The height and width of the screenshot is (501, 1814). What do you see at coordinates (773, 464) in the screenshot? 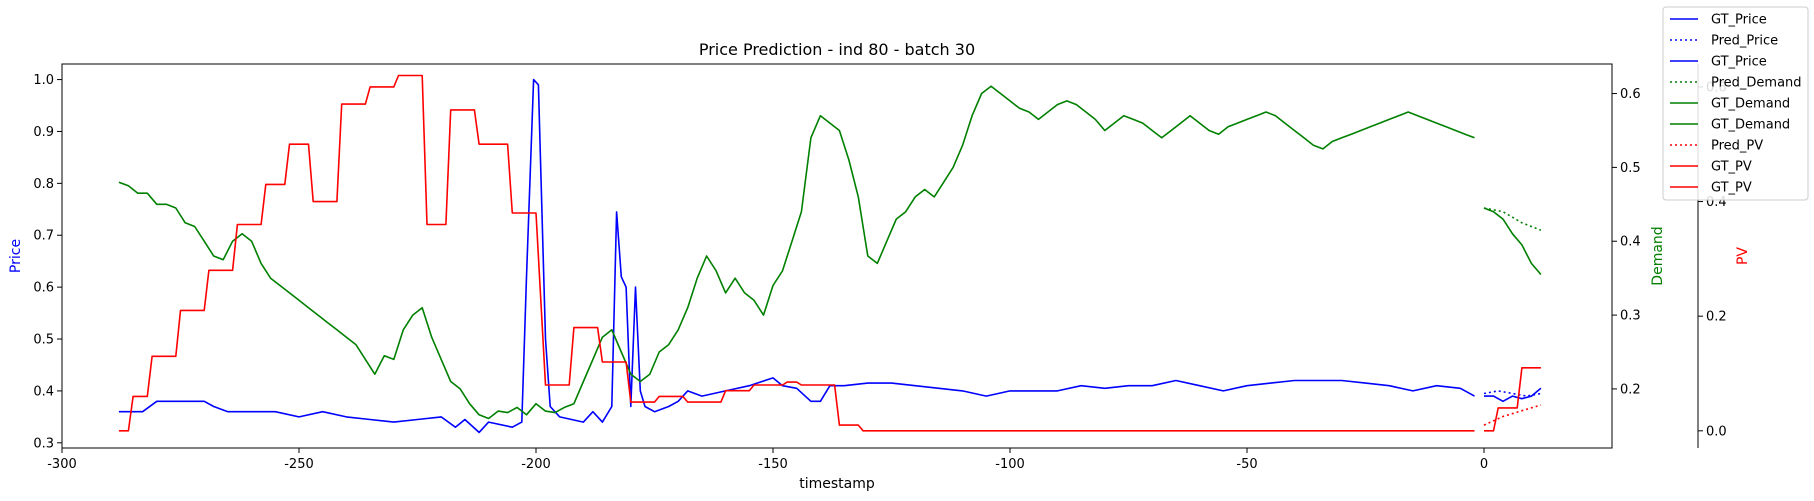
I see `x-tick-label: -150` at bounding box center [773, 464].